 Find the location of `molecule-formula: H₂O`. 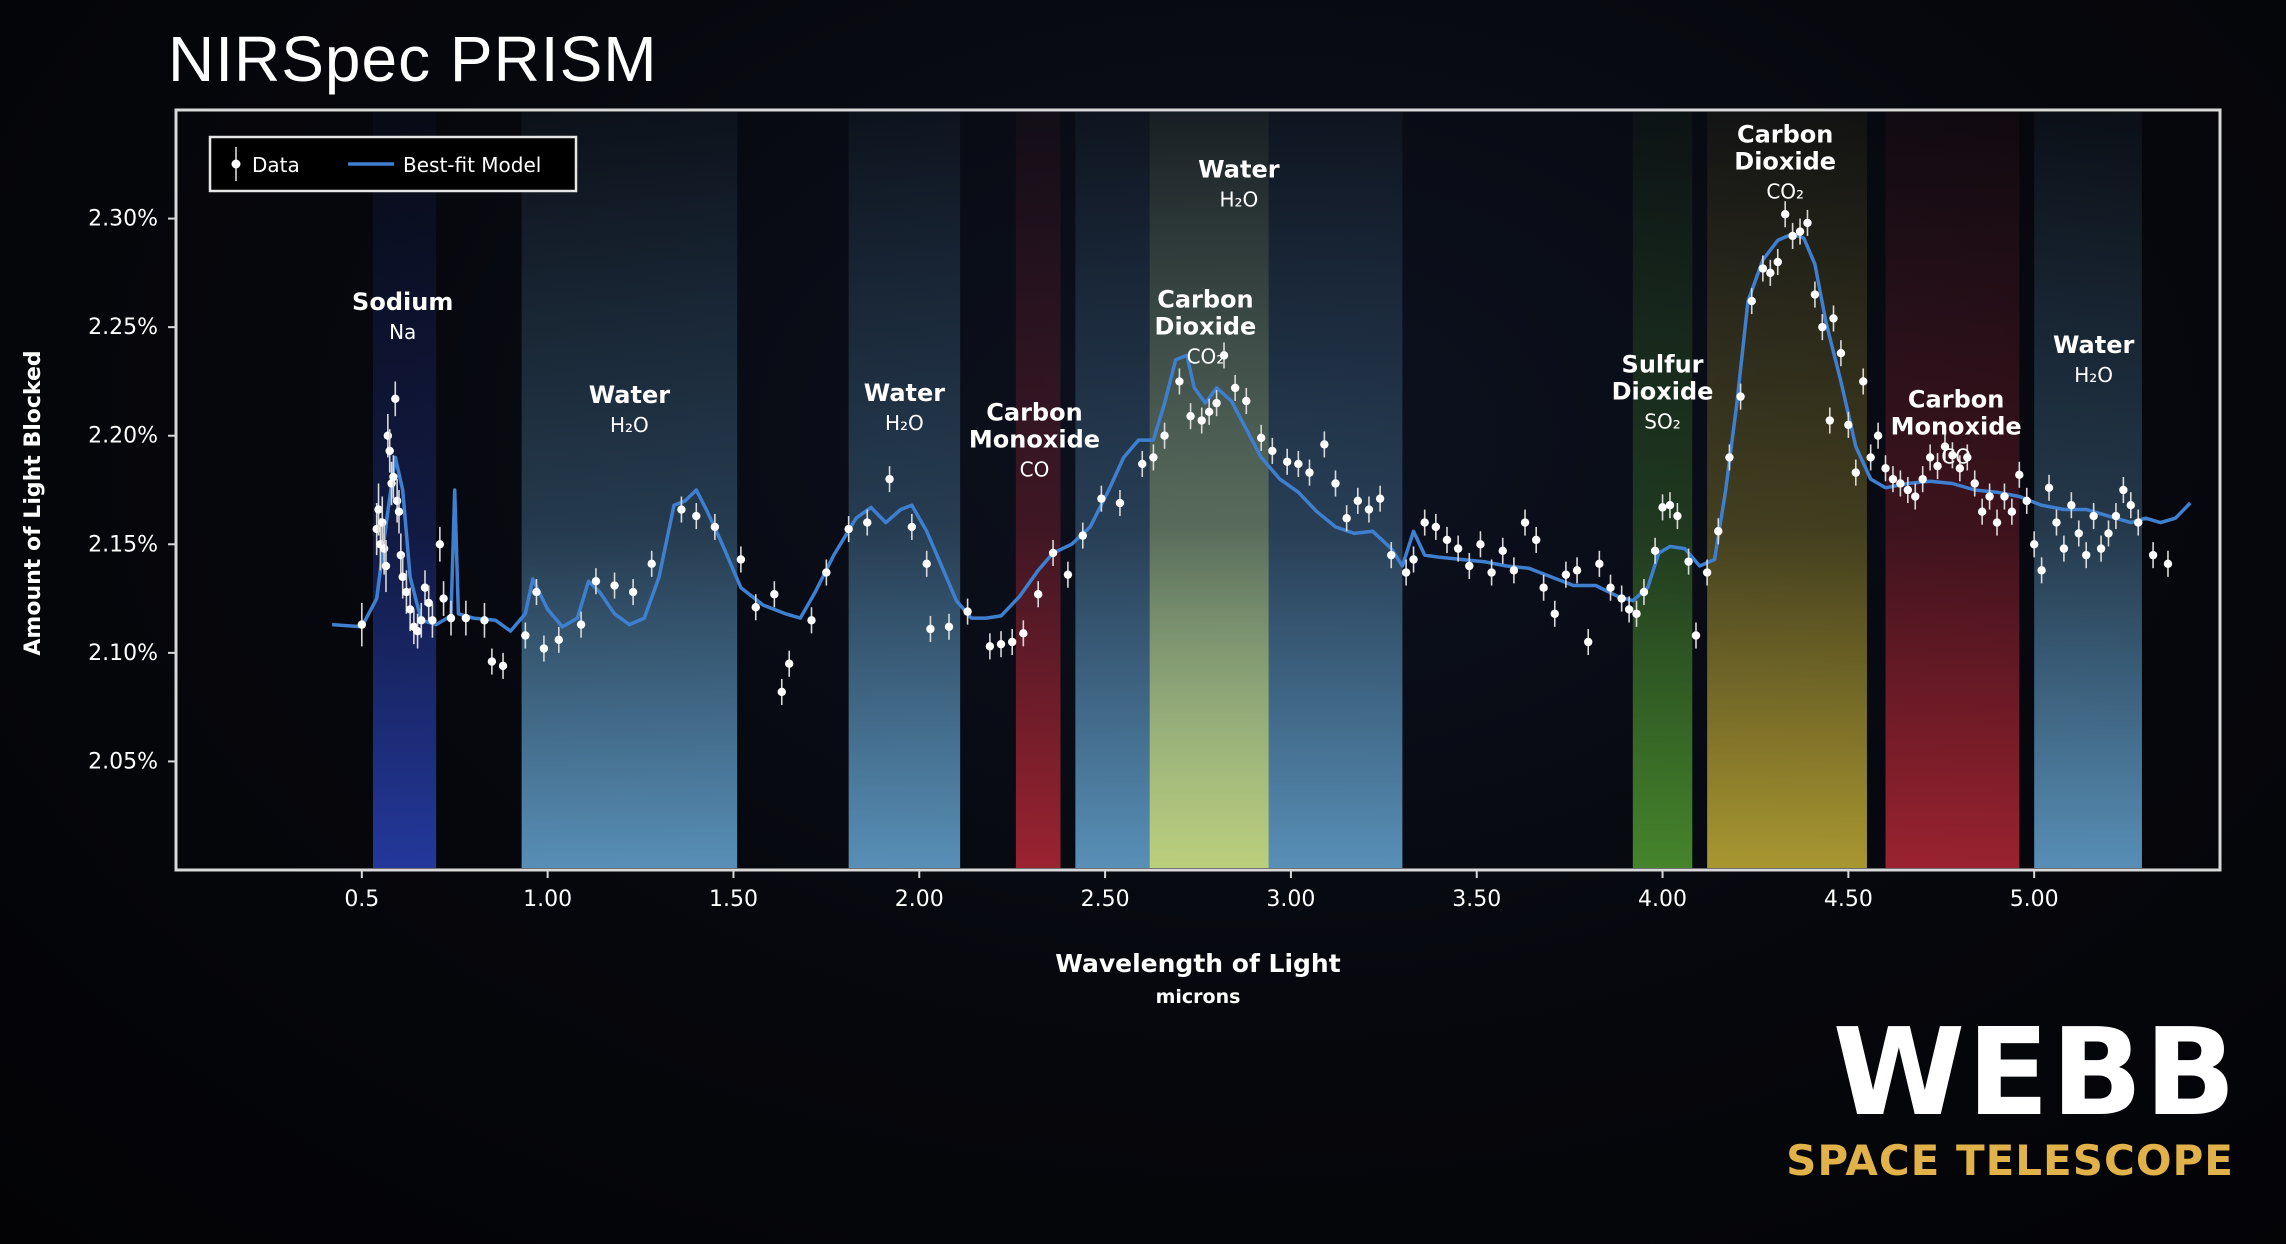

molecule-formula: H₂O is located at coordinates (2093, 375).